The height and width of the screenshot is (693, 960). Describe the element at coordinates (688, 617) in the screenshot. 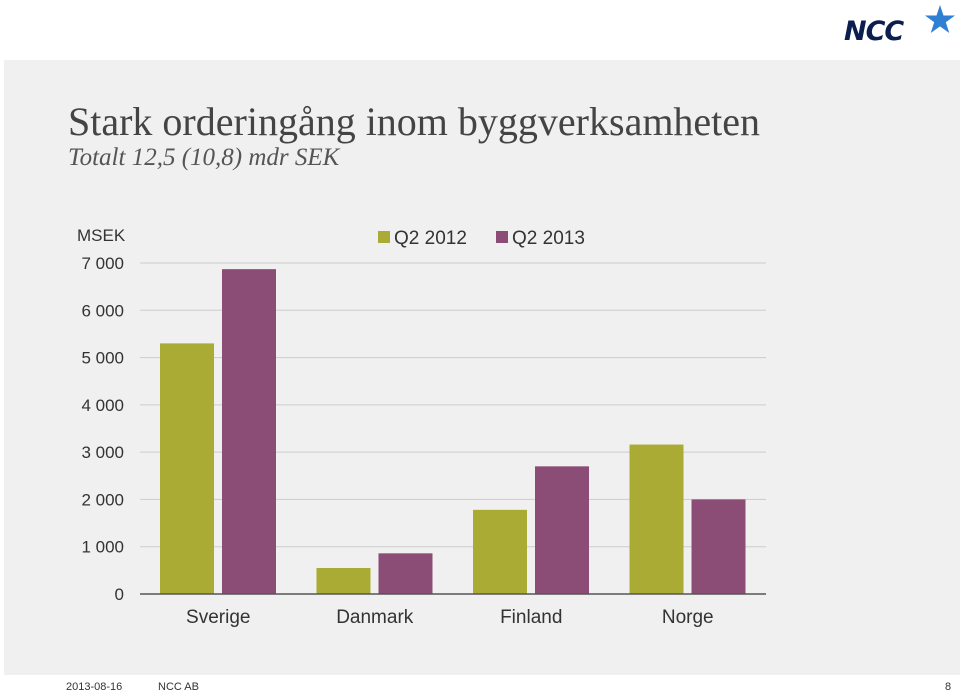

I see `x-tick-label: Norge` at that location.